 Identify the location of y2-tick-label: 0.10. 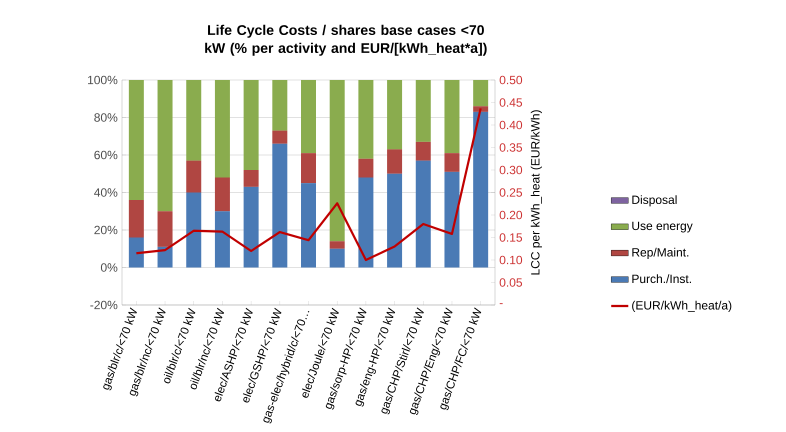
(511, 260).